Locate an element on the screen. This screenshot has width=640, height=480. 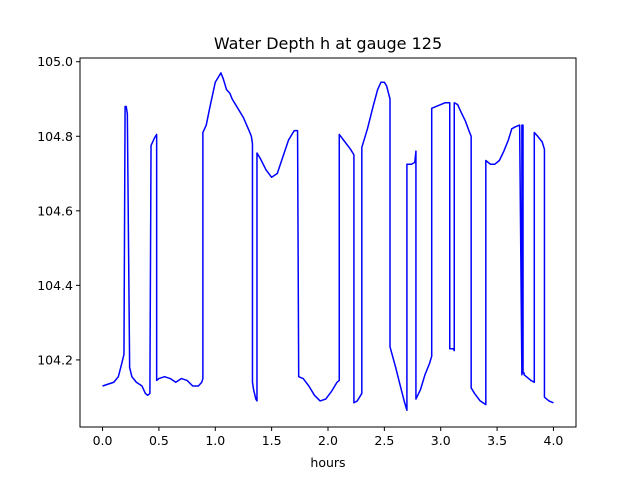
y-tick-label: 104.6 is located at coordinates (55, 210).